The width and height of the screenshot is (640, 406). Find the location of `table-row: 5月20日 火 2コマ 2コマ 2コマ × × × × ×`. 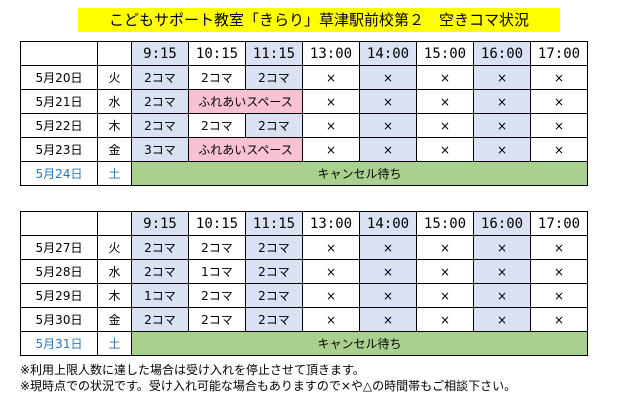

table-row: 5月20日 火 2コマ 2コマ 2コマ × × × × × is located at coordinates (304, 77).